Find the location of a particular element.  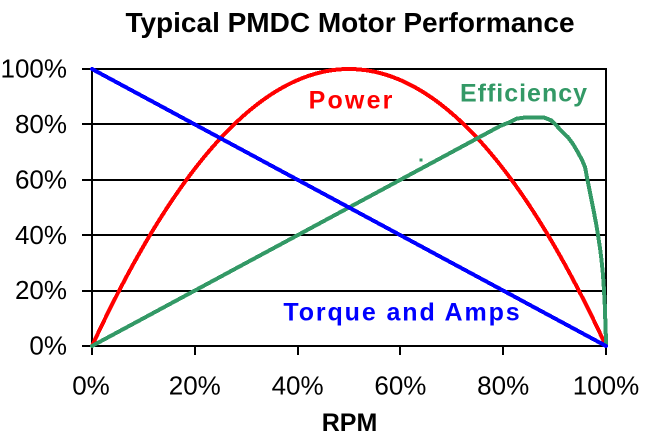

svg-text: Power is located at coordinates (352, 101).